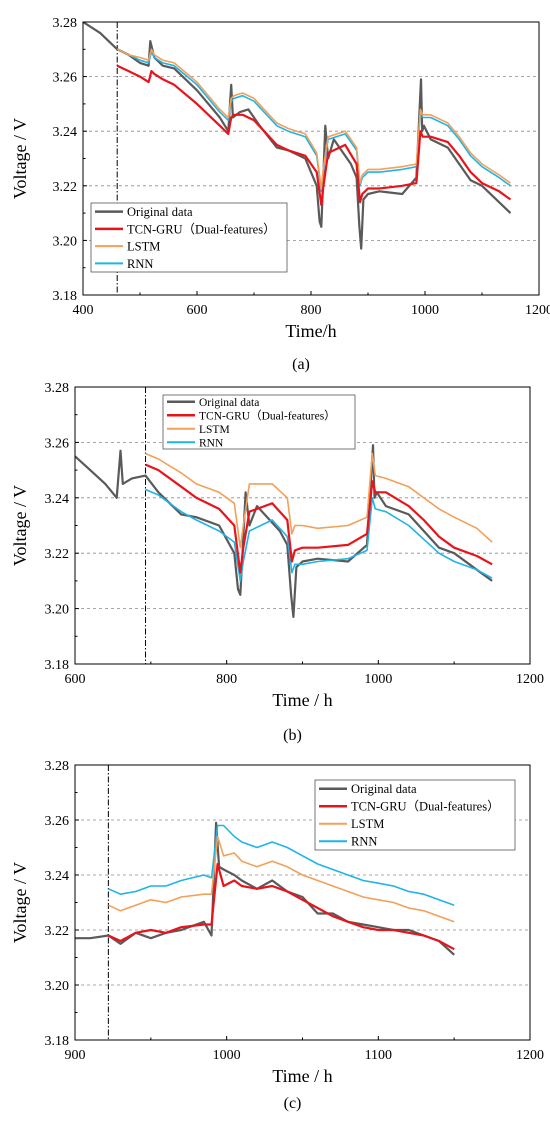 This screenshot has width=550, height=1128. What do you see at coordinates (301, 364) in the screenshot?
I see `panel-label: (a)` at bounding box center [301, 364].